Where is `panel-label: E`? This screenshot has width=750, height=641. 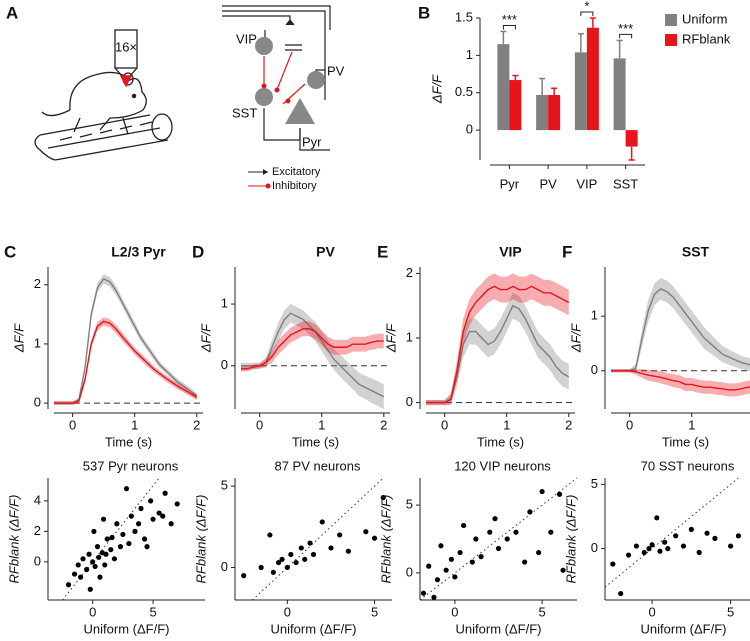
panel-label: E is located at coordinates (382, 251).